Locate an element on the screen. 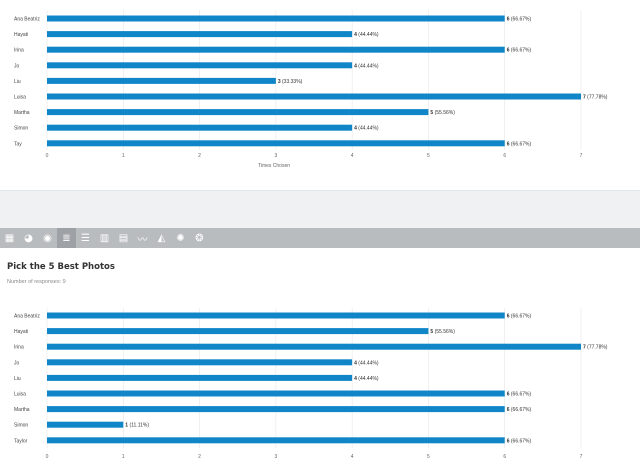 The image size is (640, 463). question-title: Pick the 5 Best Photos is located at coordinates (61, 267).